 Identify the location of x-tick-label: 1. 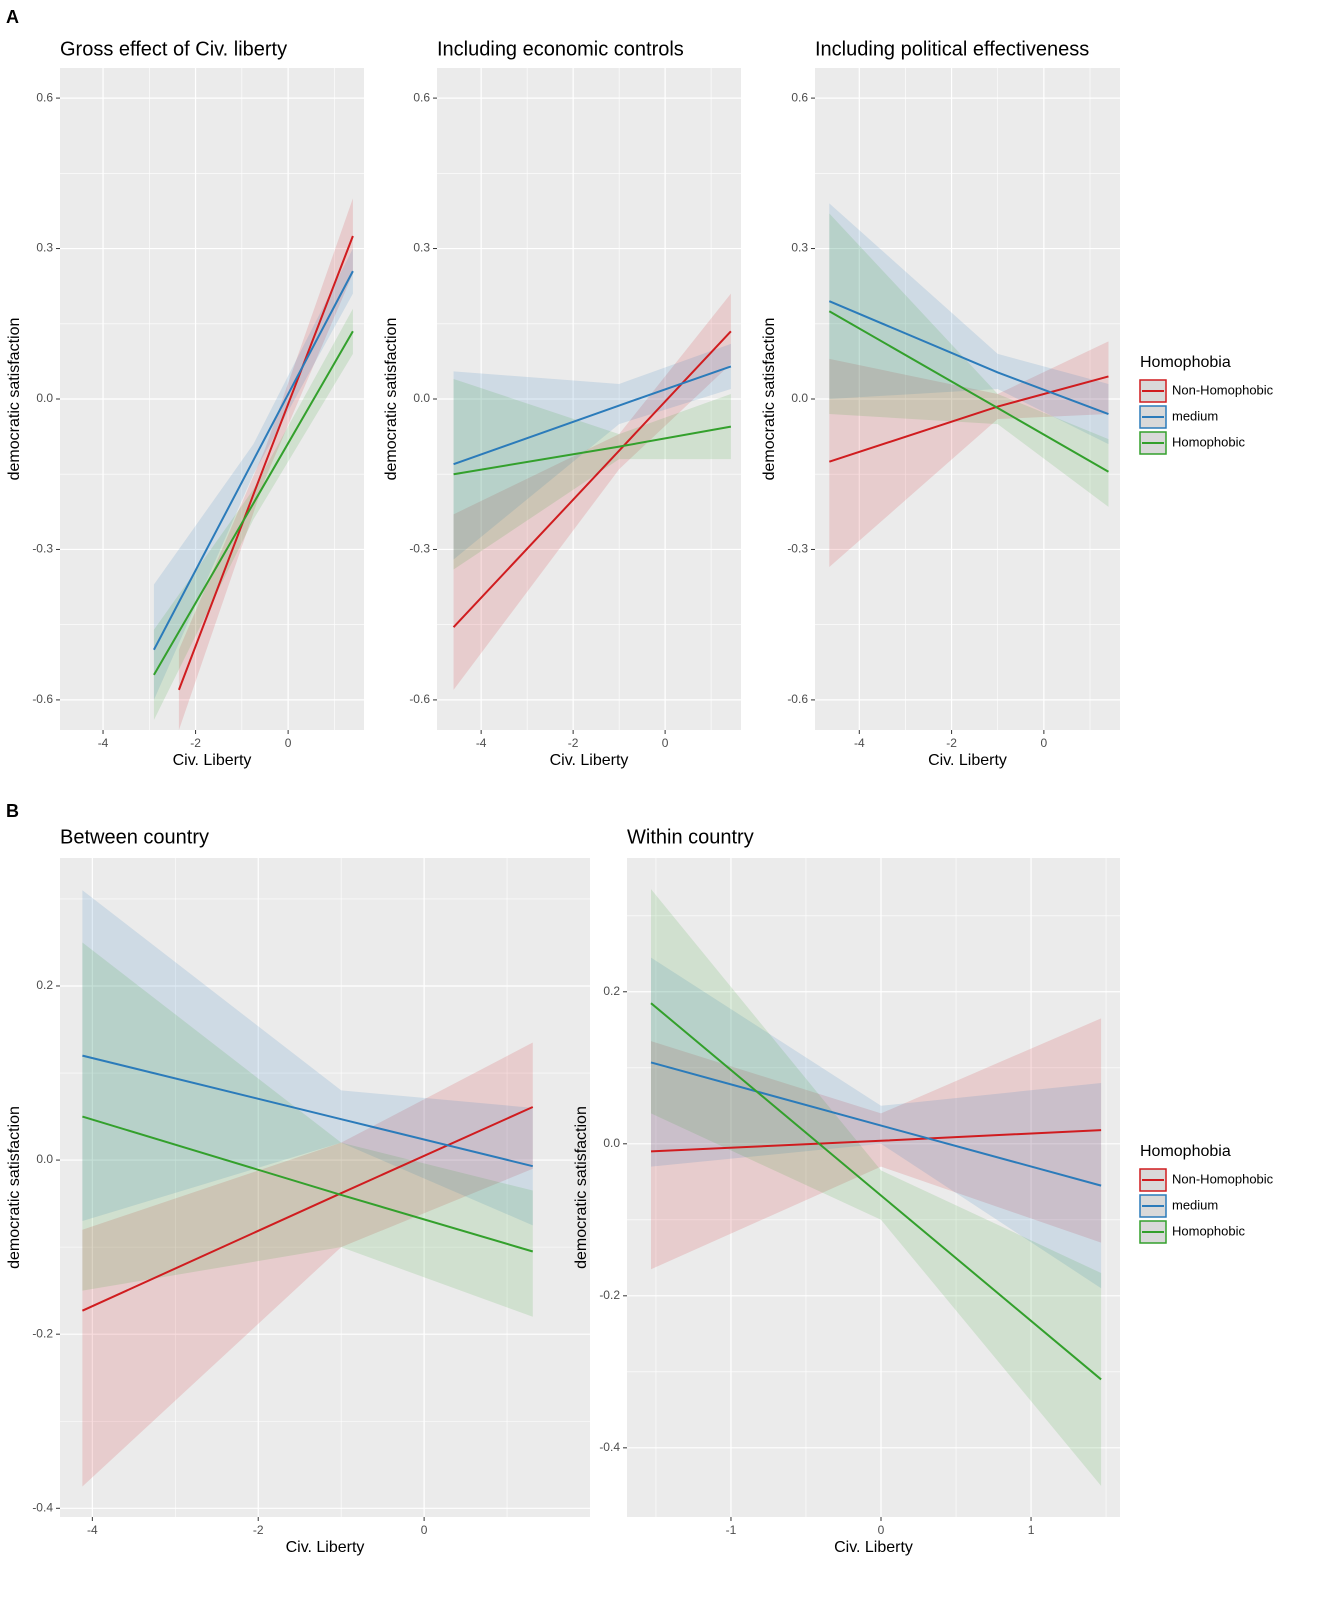
(1031, 1530).